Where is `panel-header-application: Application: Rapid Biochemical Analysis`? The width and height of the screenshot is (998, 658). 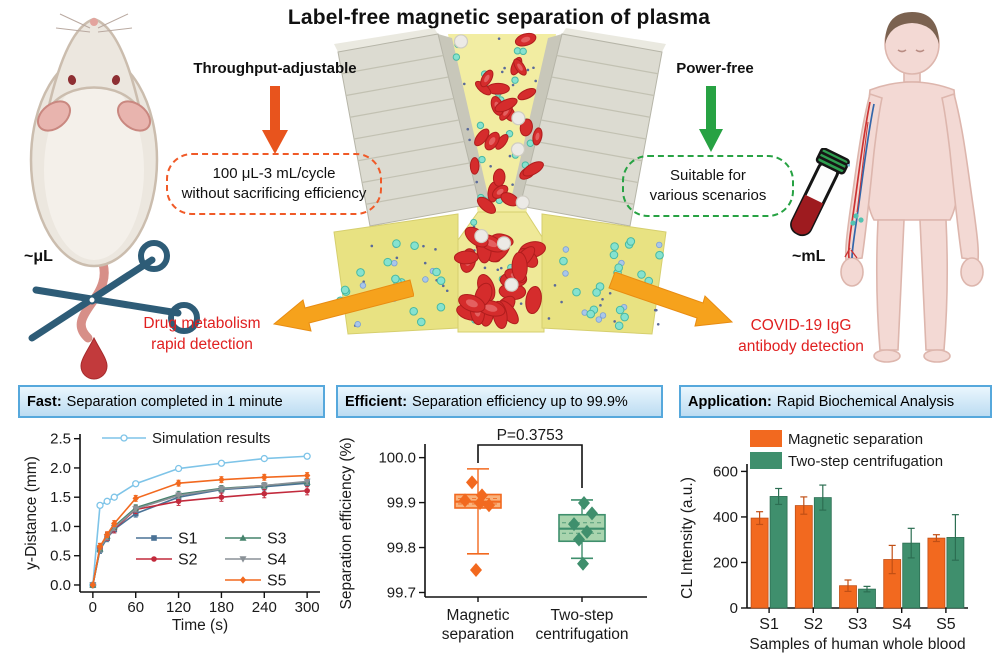
panel-header-application: Application: Rapid Biochemical Analysis is located at coordinates (835, 401).